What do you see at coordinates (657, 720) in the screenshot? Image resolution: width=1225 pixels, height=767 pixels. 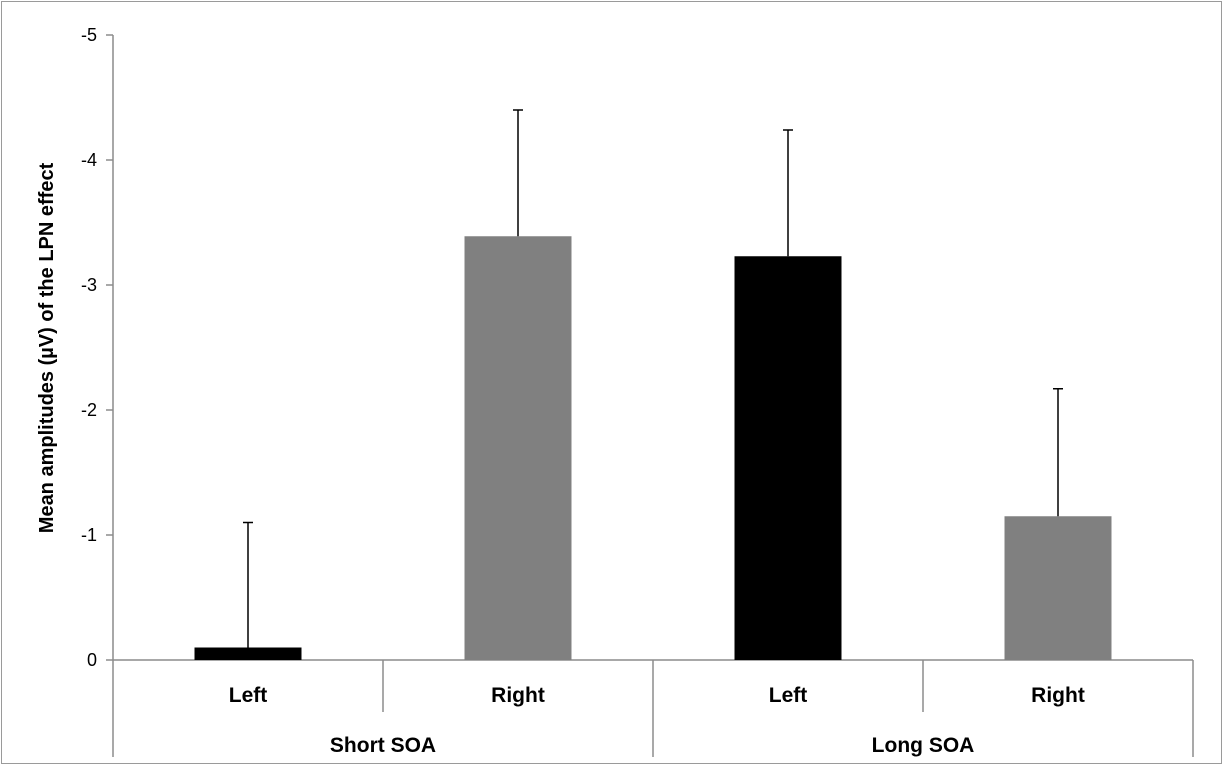 I see `category-labels: Left Right Short SOA Left Right Long SOA` at bounding box center [657, 720].